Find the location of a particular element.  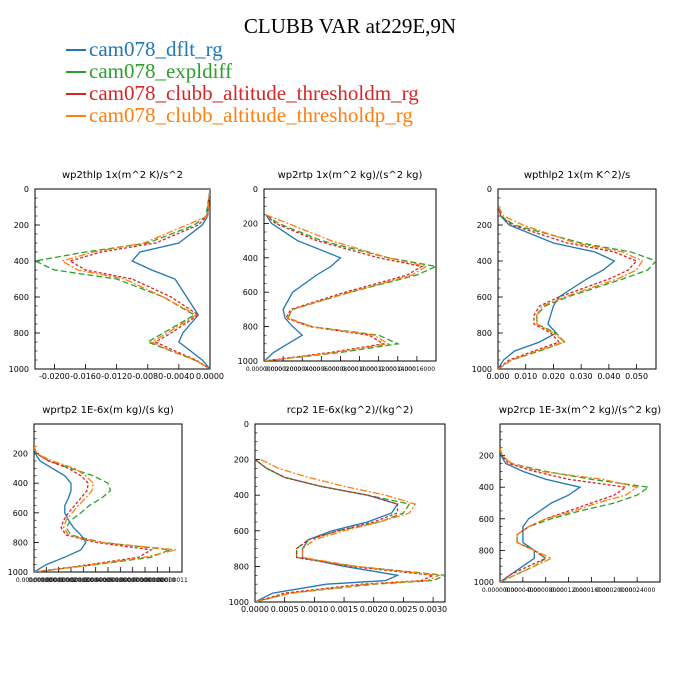

legend-item: cam078_clubb_altitude_thresholdp_rg is located at coordinates (242, 115).